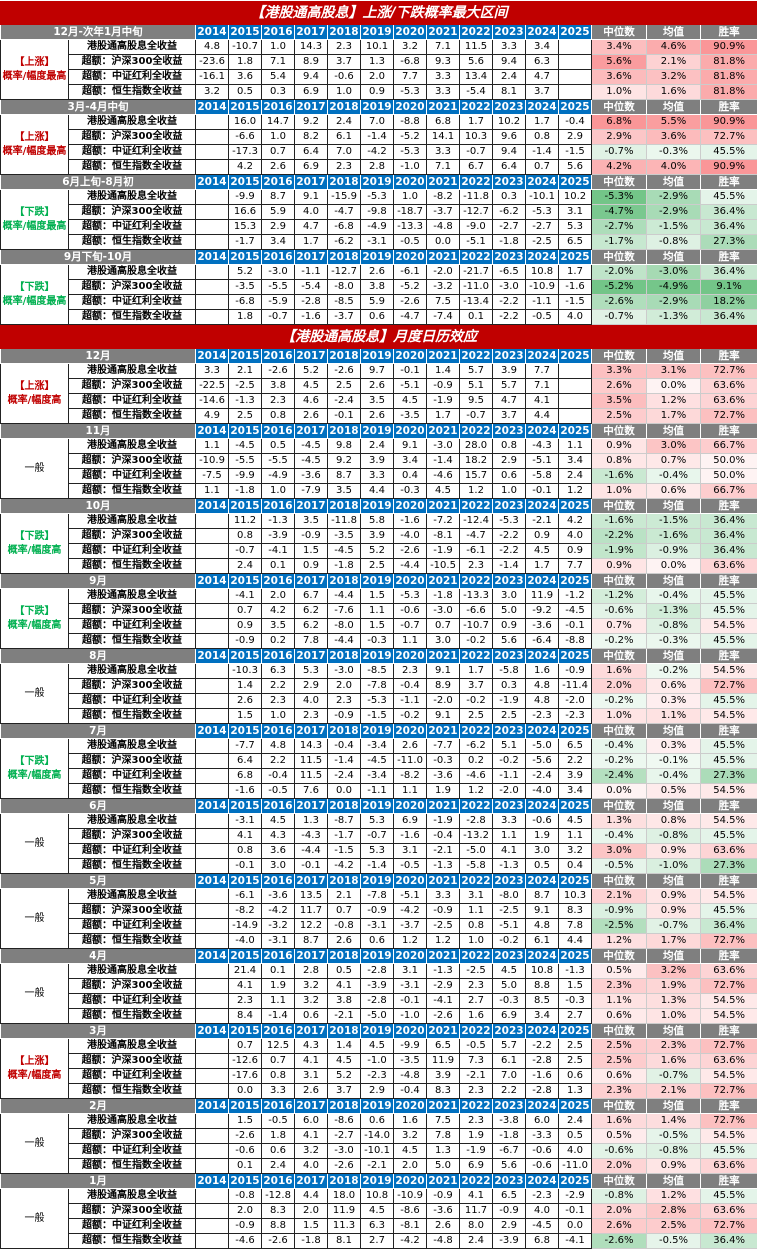 This screenshot has width=757, height=1249. Describe the element at coordinates (245, 716) in the screenshot. I see `year-return: 1.5` at that location.